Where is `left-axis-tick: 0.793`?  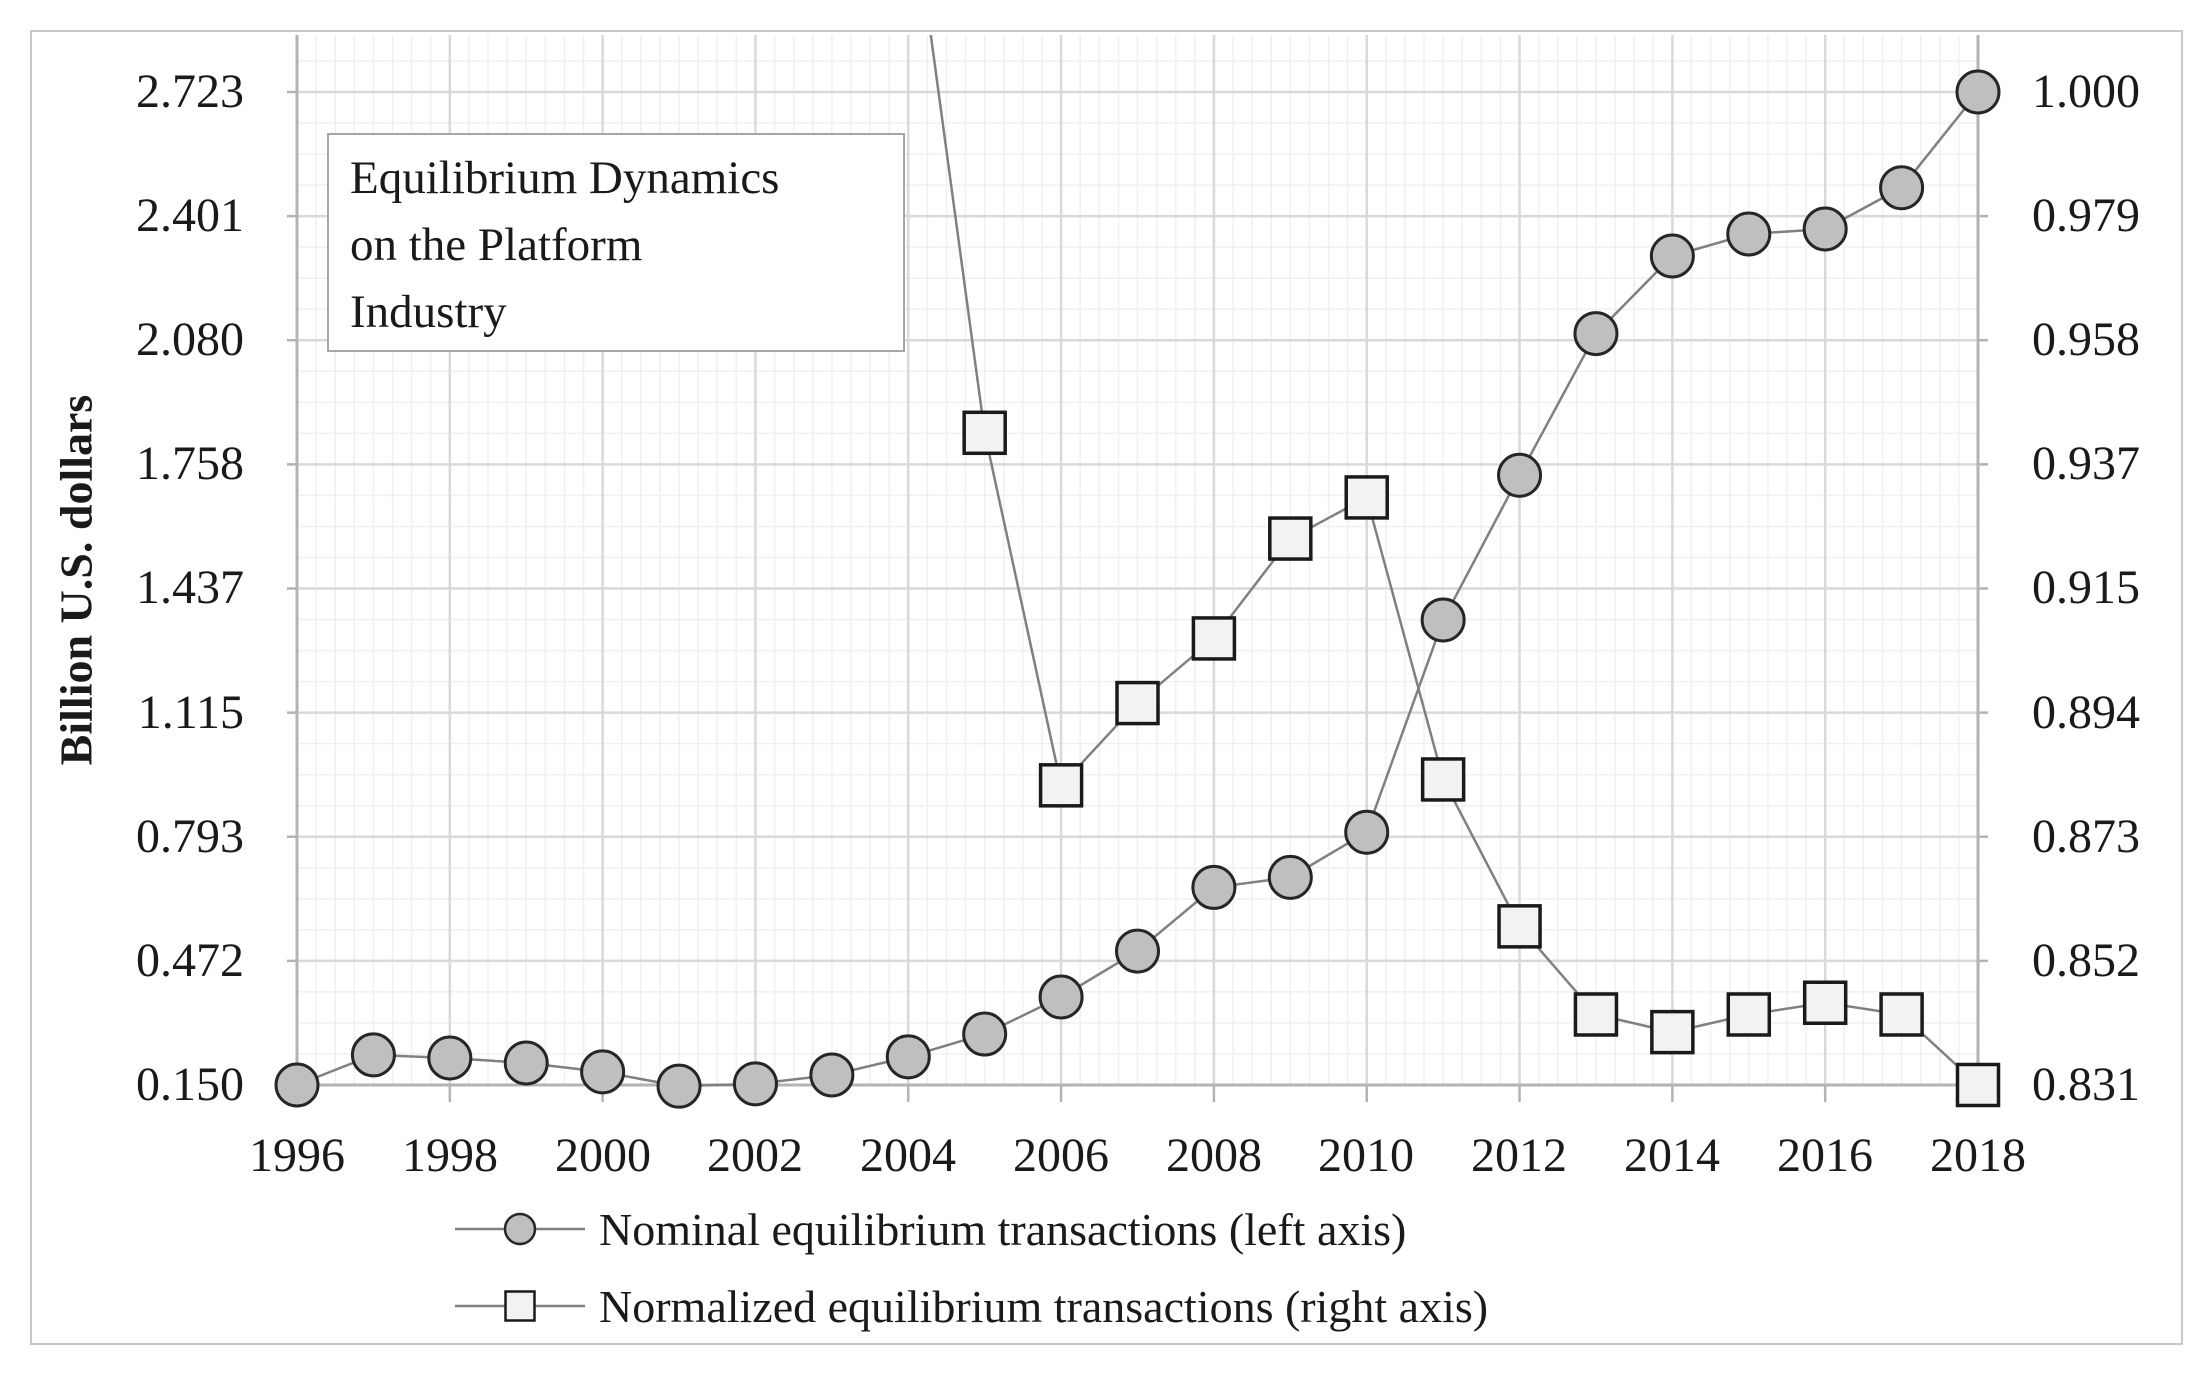
left-axis-tick: 0.793 is located at coordinates (190, 836).